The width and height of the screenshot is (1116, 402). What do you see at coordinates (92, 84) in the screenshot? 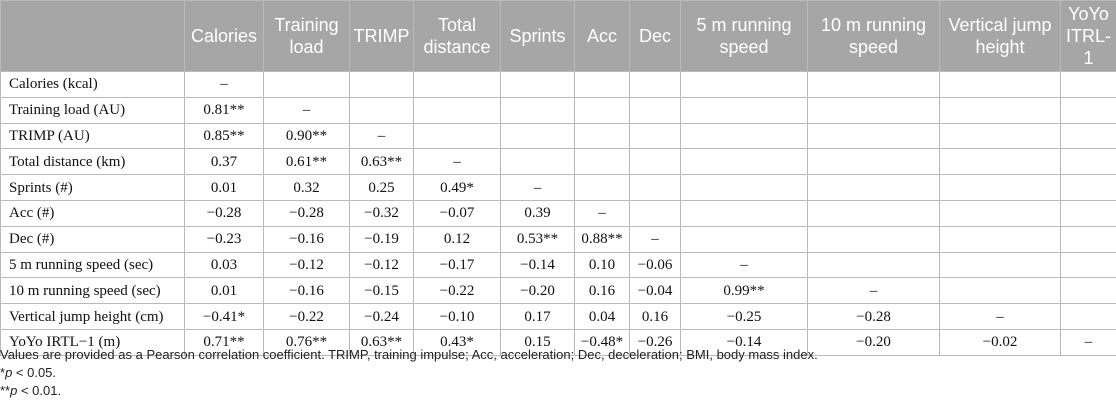
I see `row-label: Calories (kcal)` at bounding box center [92, 84].